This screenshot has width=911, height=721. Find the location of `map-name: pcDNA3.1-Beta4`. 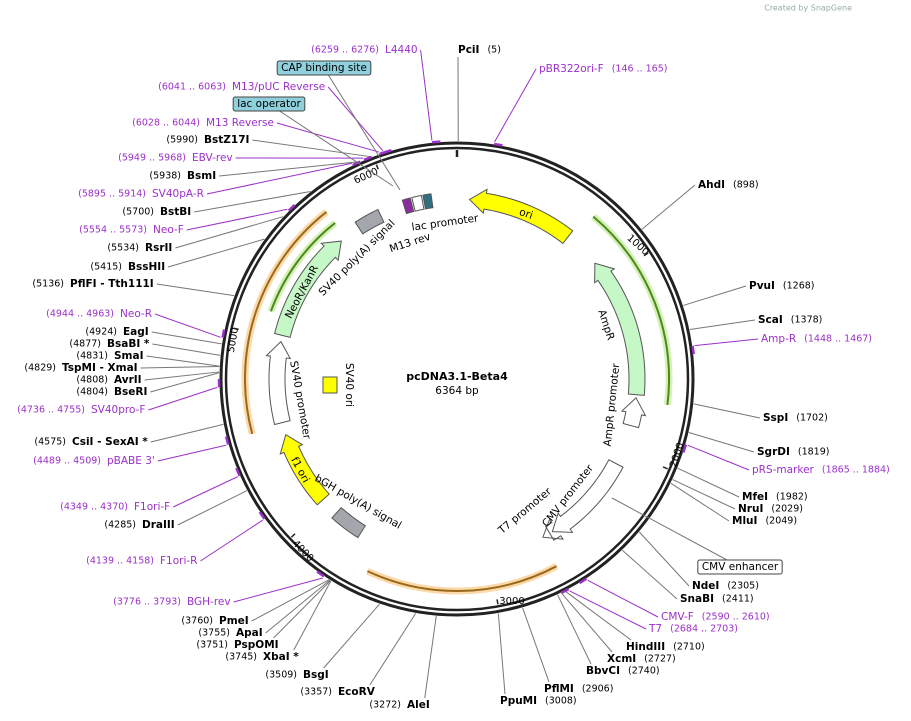

map-name: pcDNA3.1-Beta4 is located at coordinates (457, 376).